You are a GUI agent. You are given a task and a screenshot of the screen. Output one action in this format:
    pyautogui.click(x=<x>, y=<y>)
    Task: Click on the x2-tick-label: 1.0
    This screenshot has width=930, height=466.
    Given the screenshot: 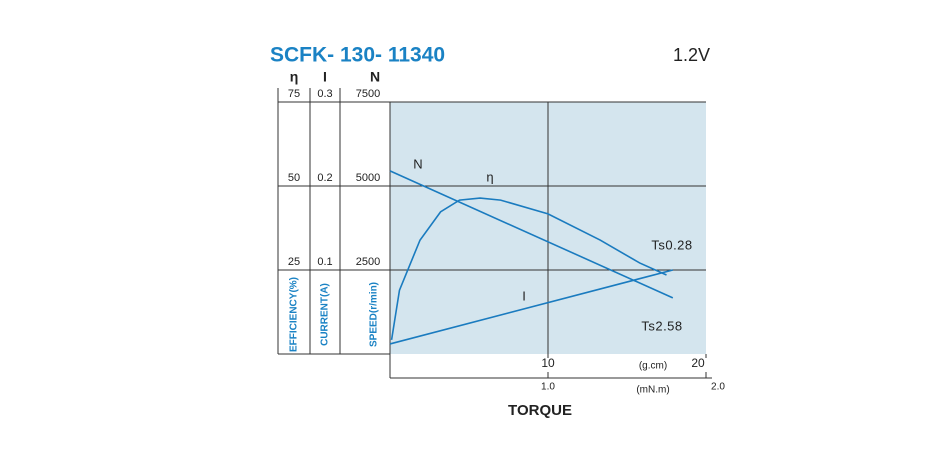 What is the action you would take?
    pyautogui.click(x=548, y=387)
    